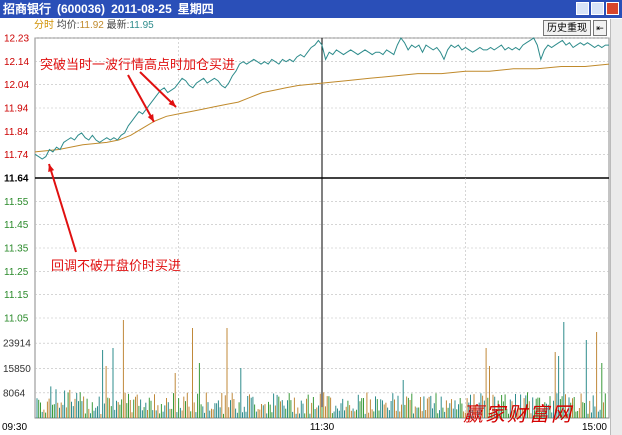 This screenshot has height=435, width=622. Describe the element at coordinates (16, 179) in the screenshot. I see `price-tick-label: 11.64` at that location.